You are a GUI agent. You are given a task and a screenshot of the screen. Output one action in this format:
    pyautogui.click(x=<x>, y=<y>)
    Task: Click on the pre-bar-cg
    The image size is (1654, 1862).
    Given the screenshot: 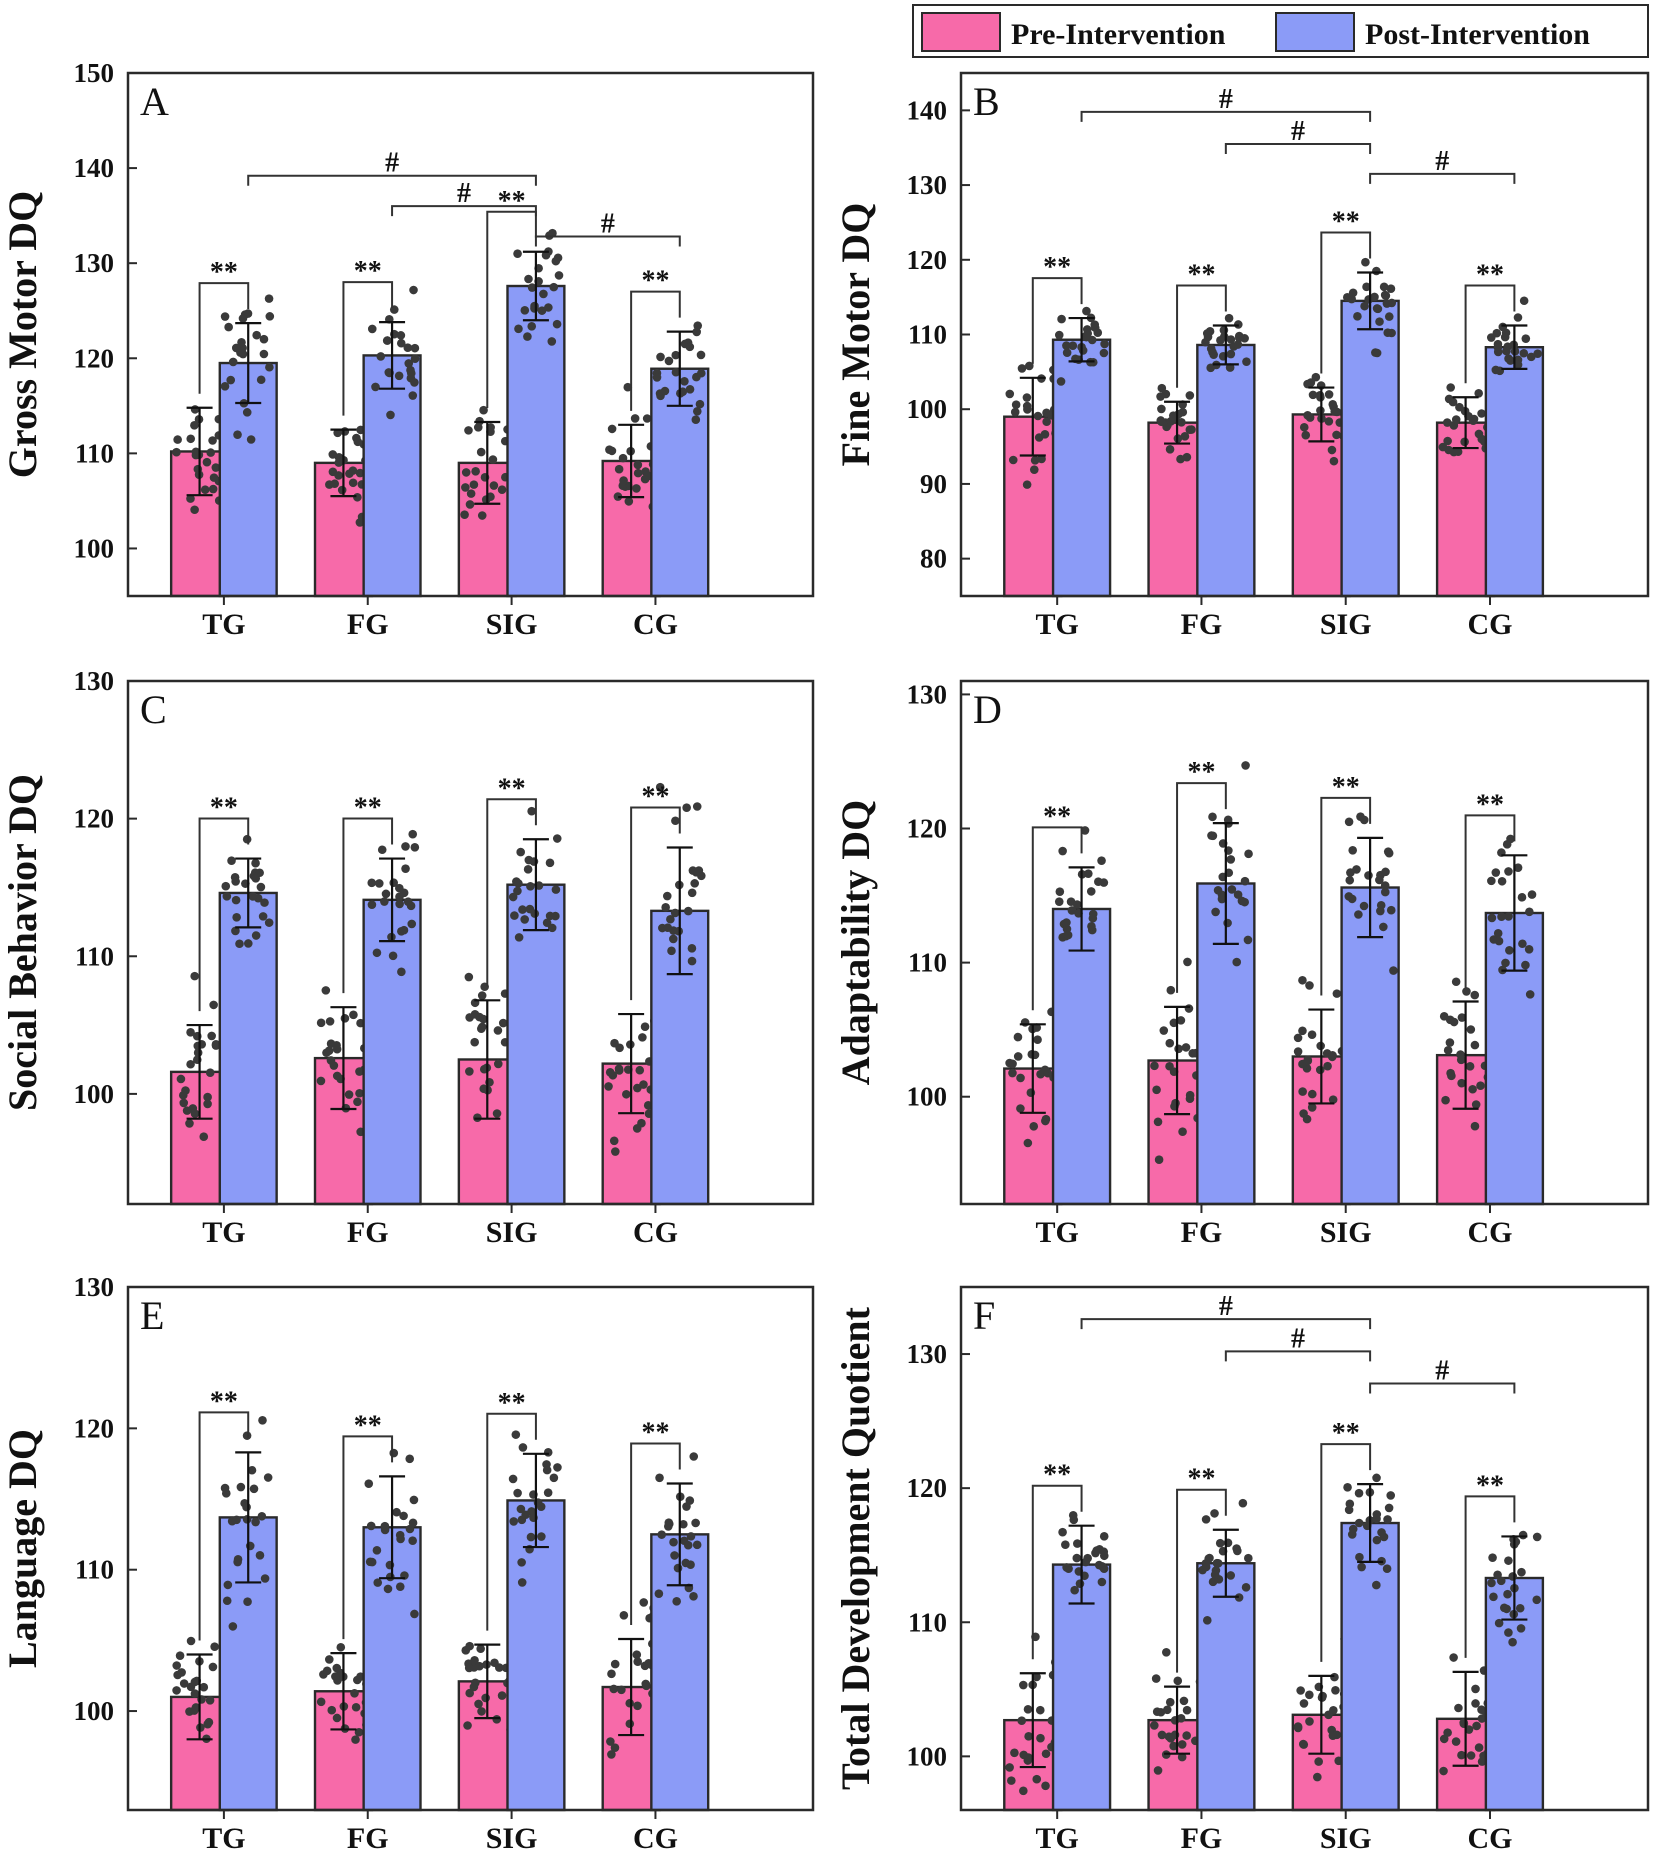 What is the action you would take?
    pyautogui.click(x=631, y=528)
    